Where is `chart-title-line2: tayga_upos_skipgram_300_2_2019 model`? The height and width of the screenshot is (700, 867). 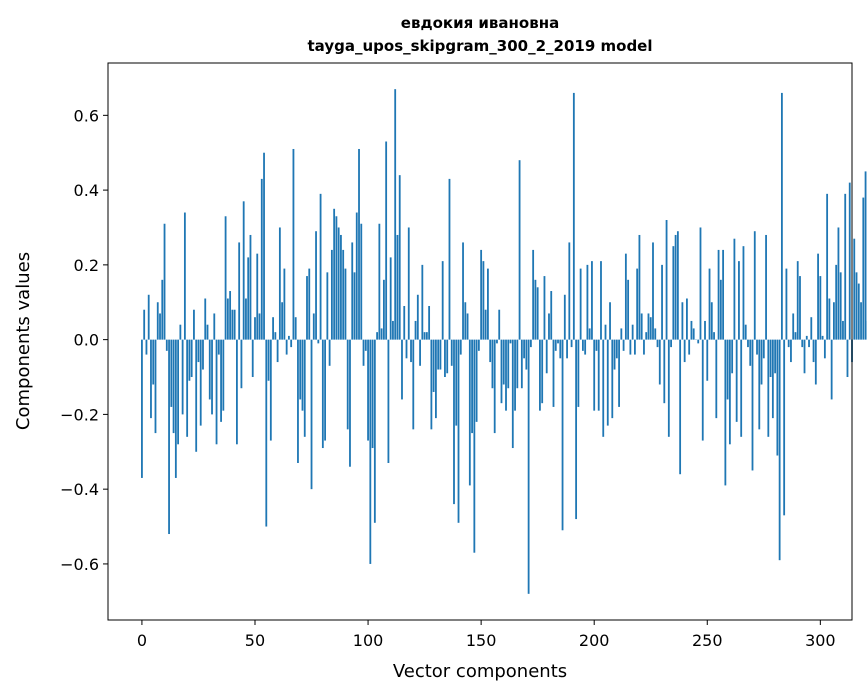
chart-title-line2: tayga_upos_skipgram_300_2_2019 model is located at coordinates (480, 46).